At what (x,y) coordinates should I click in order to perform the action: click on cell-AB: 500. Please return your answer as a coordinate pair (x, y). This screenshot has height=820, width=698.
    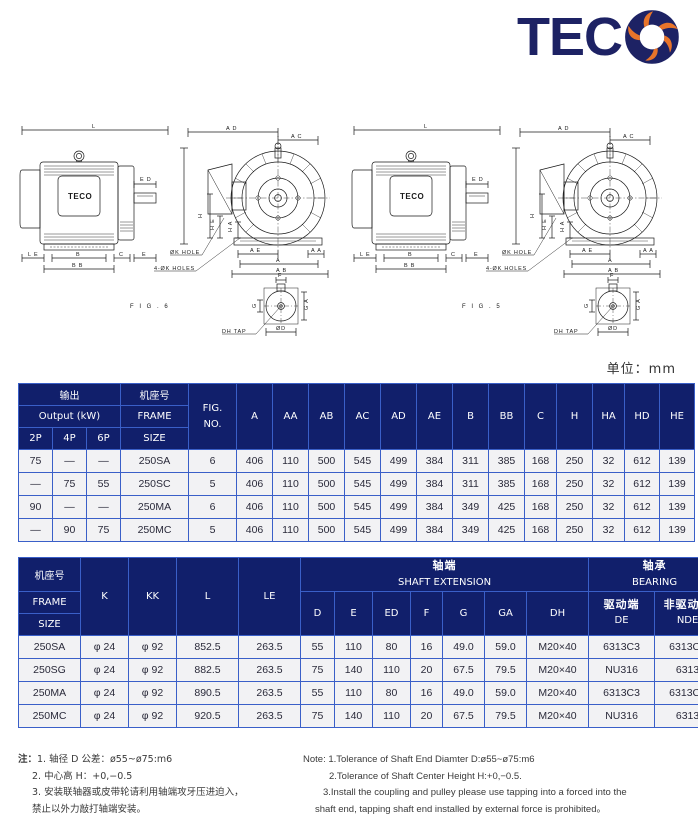
    Looking at the image, I should click on (326, 530).